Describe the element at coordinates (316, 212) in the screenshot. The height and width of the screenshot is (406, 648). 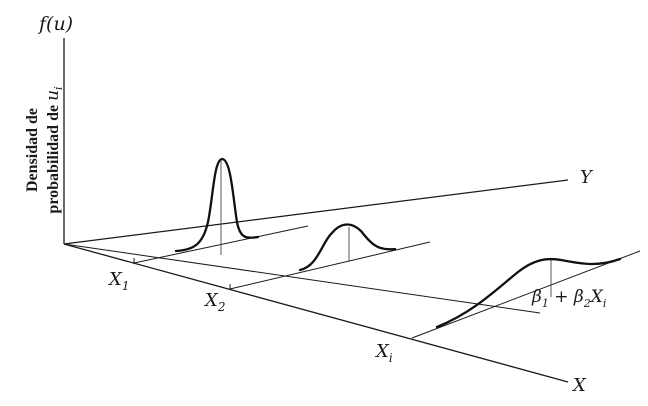
I see `y-axis-line` at that location.